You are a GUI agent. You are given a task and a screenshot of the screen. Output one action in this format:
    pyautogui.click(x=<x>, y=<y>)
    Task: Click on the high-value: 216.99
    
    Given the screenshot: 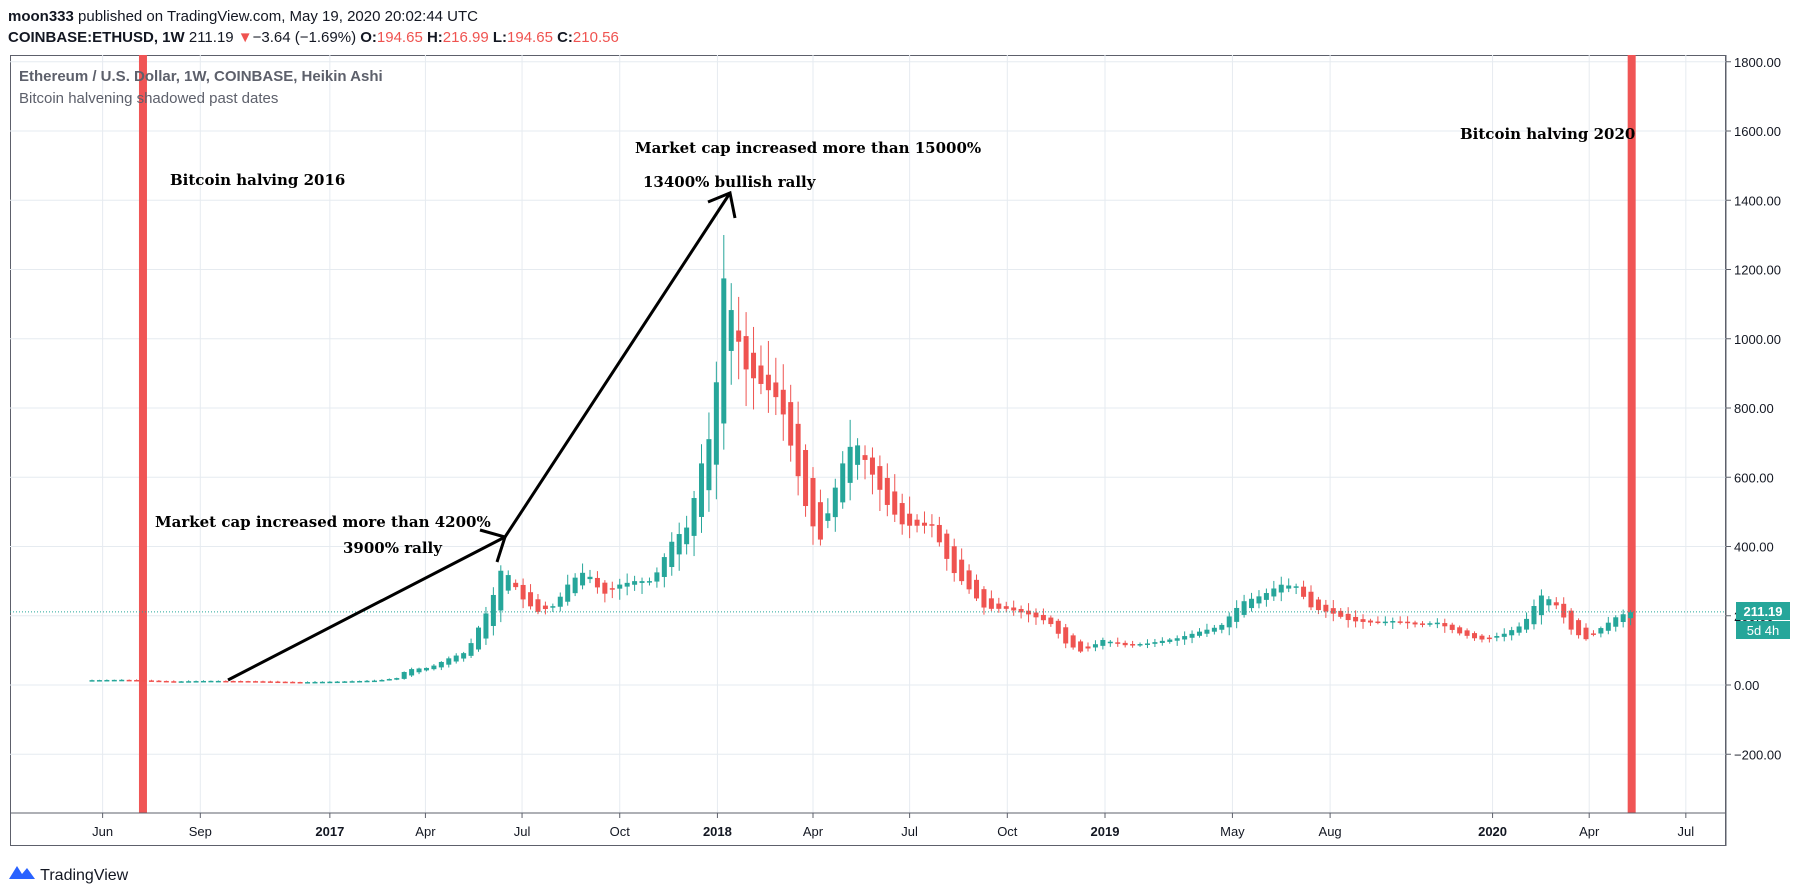 What is the action you would take?
    pyautogui.click(x=465, y=37)
    